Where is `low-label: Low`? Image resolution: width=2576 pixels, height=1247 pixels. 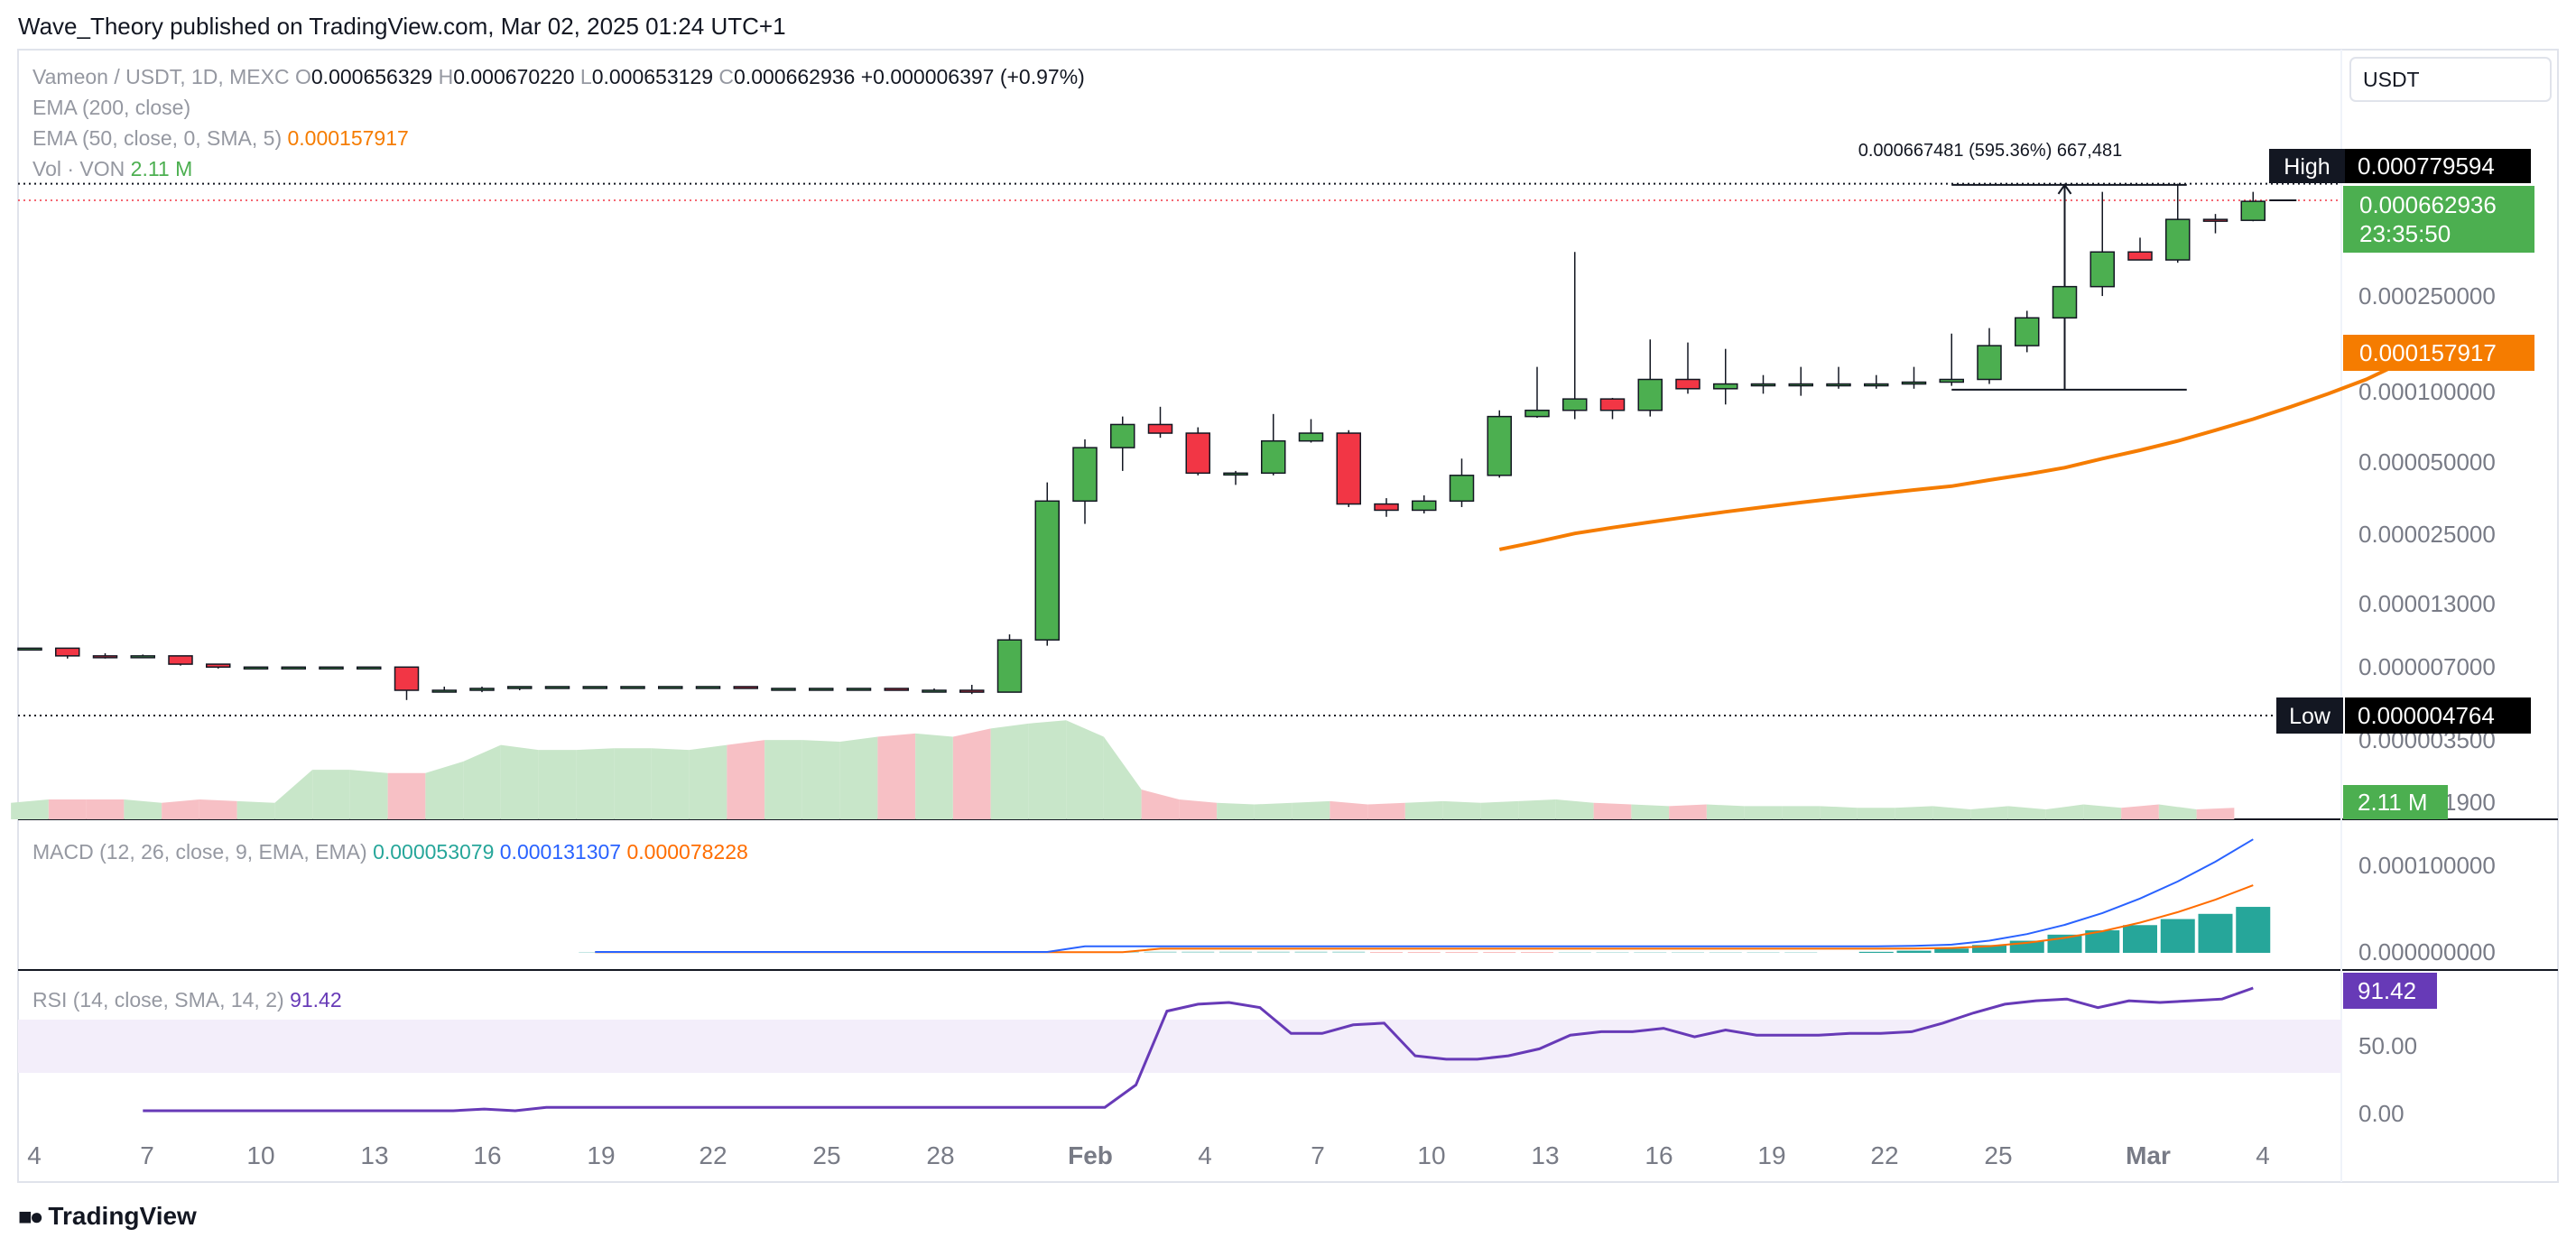
low-label: Low is located at coordinates (2310, 716).